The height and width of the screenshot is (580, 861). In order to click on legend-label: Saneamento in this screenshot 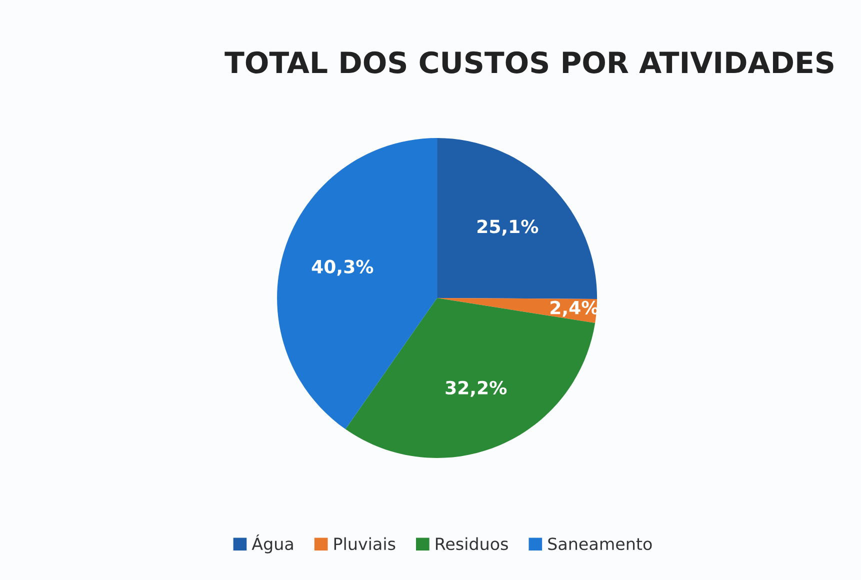, I will do `click(600, 544)`.